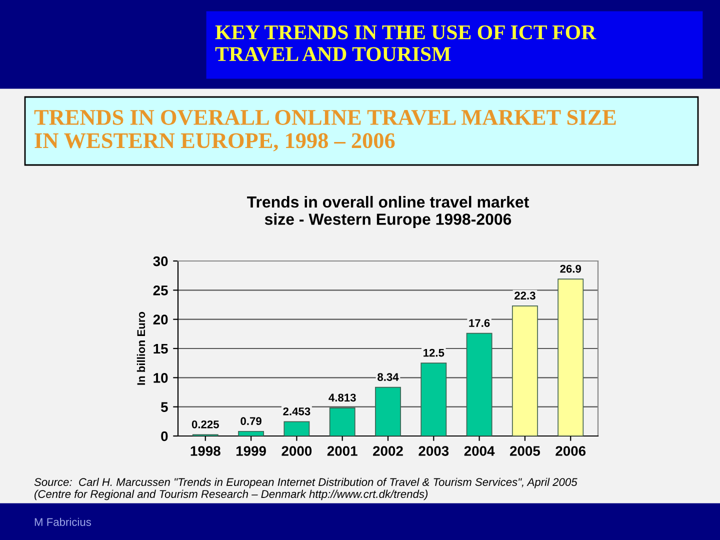 The image size is (720, 540). Describe the element at coordinates (205, 451) in the screenshot. I see `x-tick-label: 1998` at that location.